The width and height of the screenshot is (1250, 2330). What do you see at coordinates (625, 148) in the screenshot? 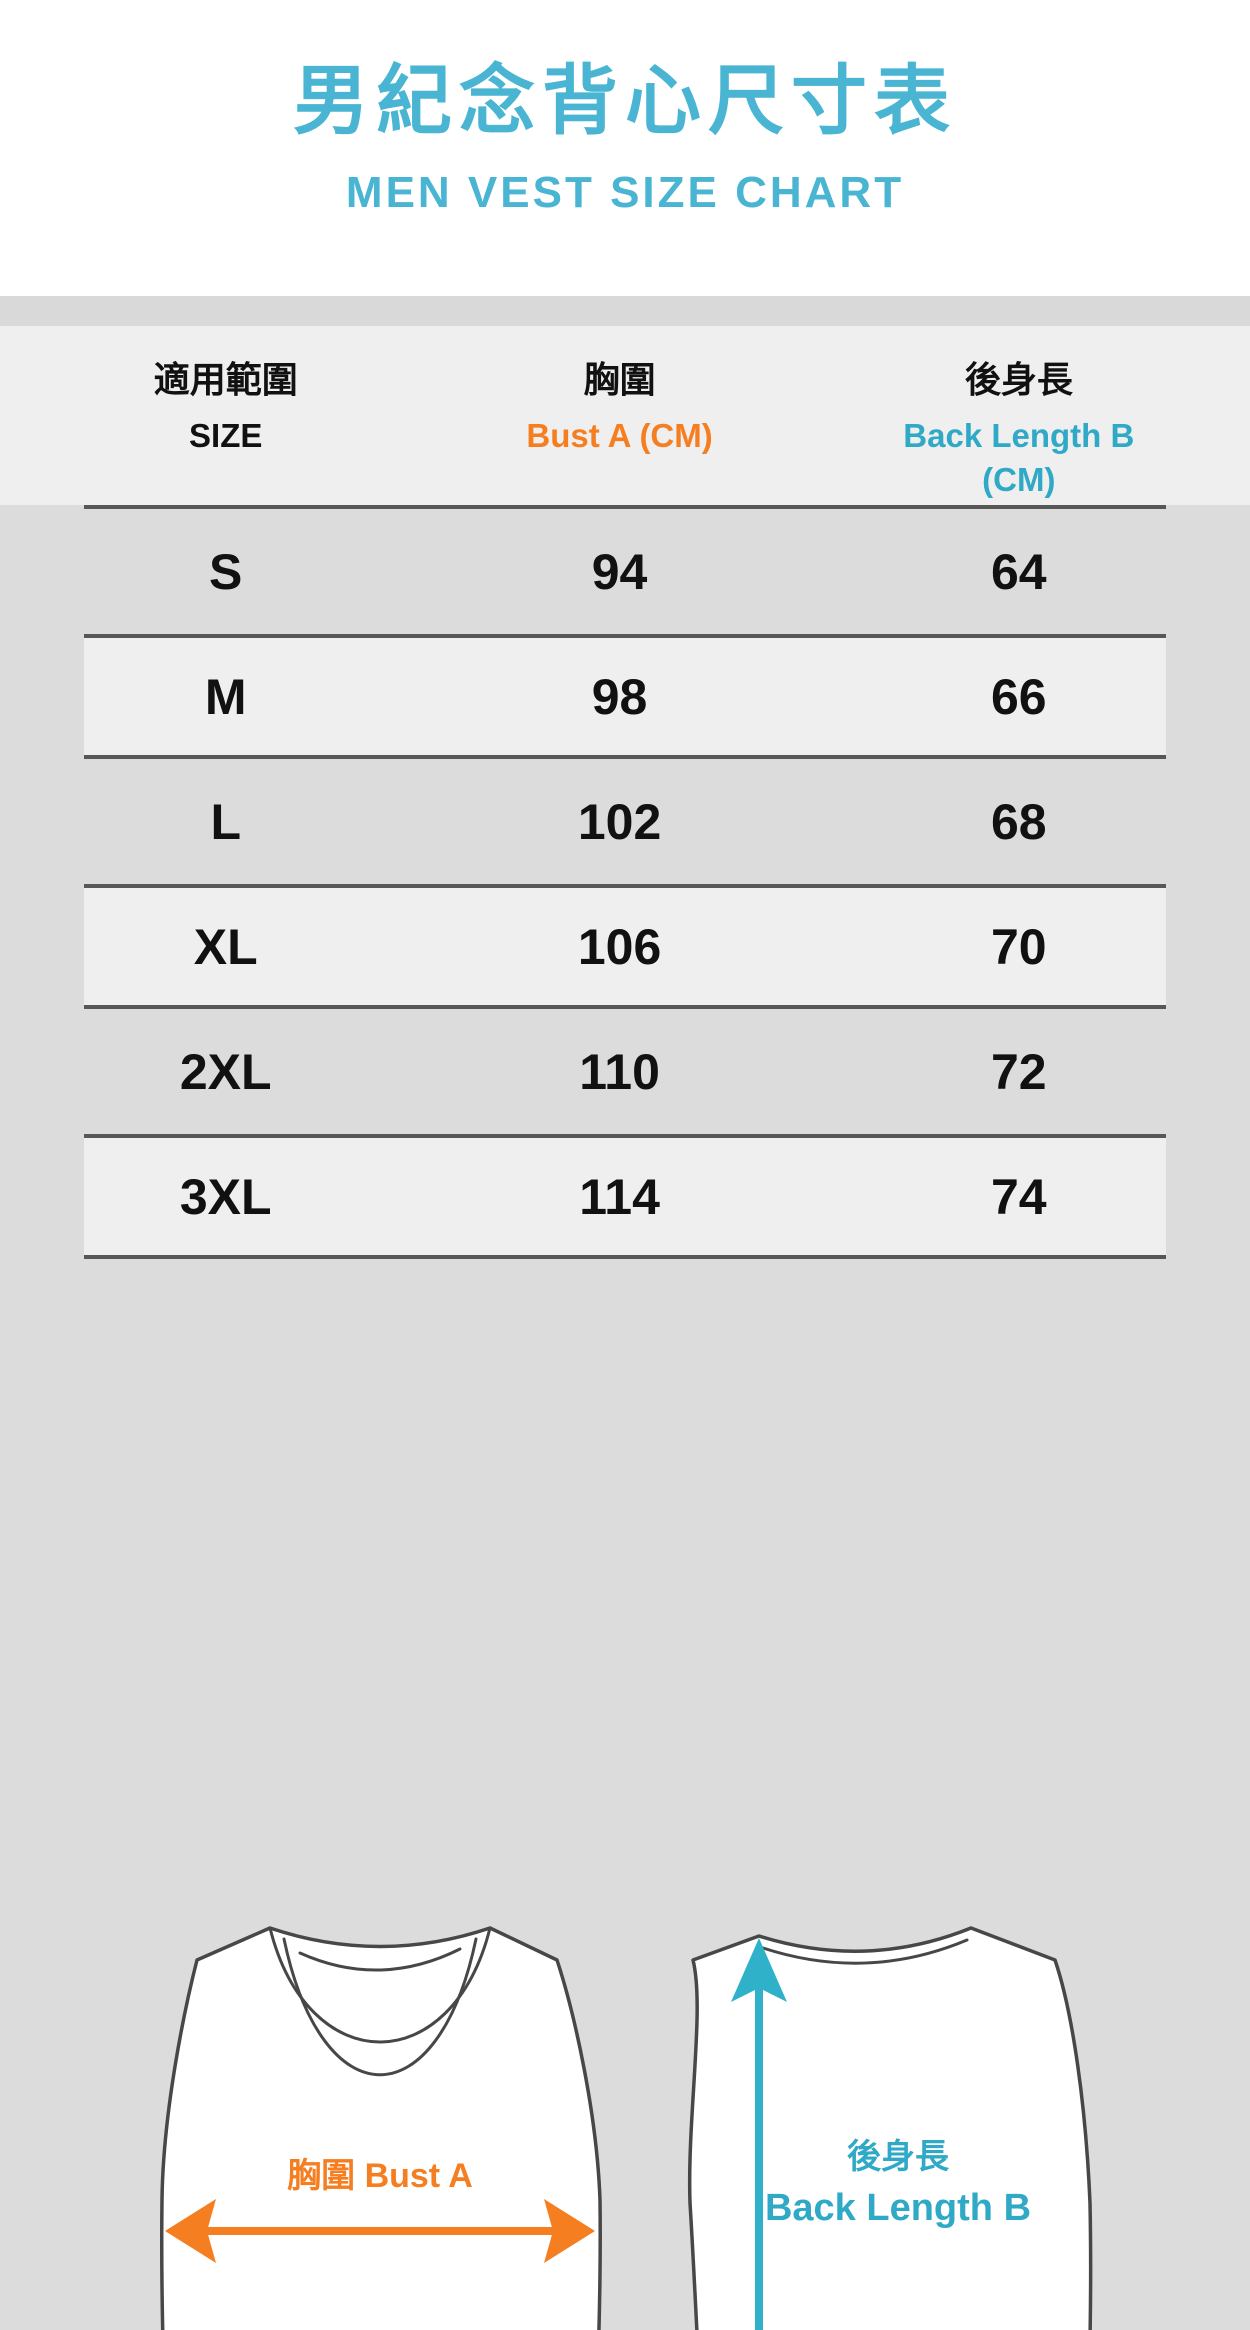
I see `title-section: 男紀念背心尺寸表 MEN VEST SIZE CHART` at bounding box center [625, 148].